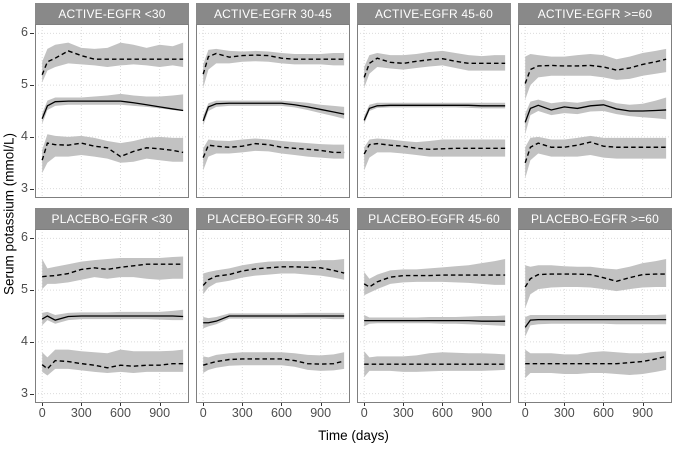 The image size is (674, 451). Describe the element at coordinates (24, 187) in the screenshot. I see `y-tick-label: 3` at that location.